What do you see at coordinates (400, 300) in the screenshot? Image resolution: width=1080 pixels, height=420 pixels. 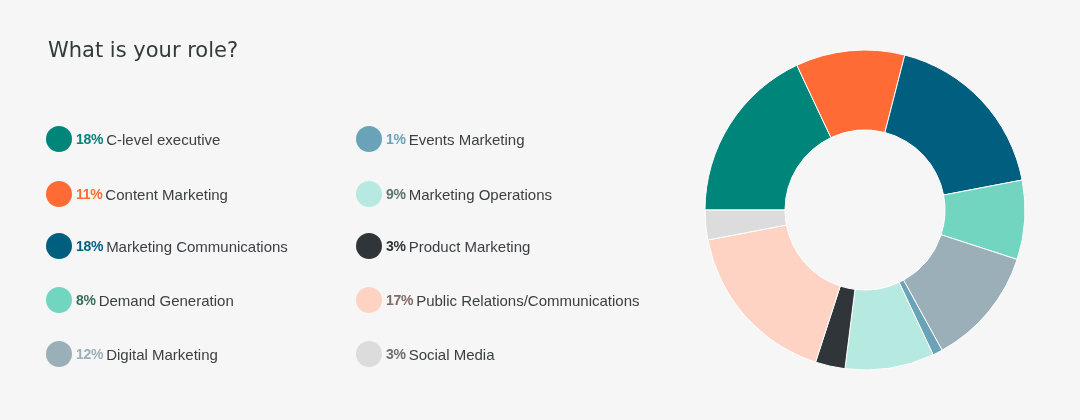 I see `data-label: 17%` at bounding box center [400, 300].